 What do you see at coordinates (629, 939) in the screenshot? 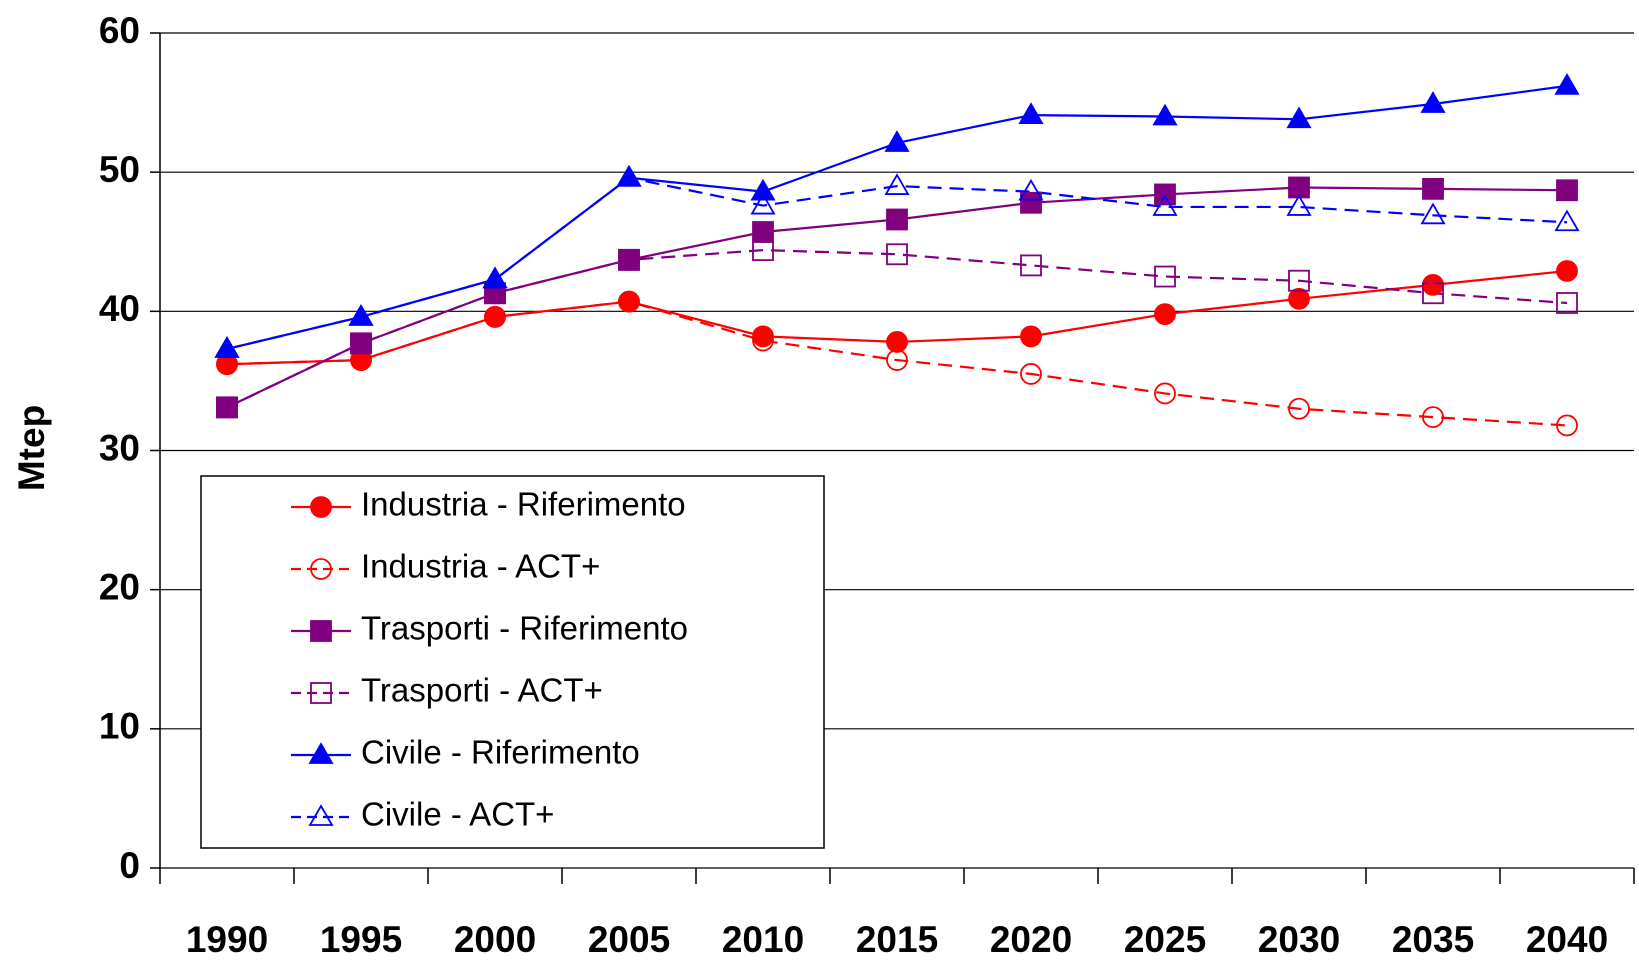
I see `x-tick-label: 2005` at bounding box center [629, 939].